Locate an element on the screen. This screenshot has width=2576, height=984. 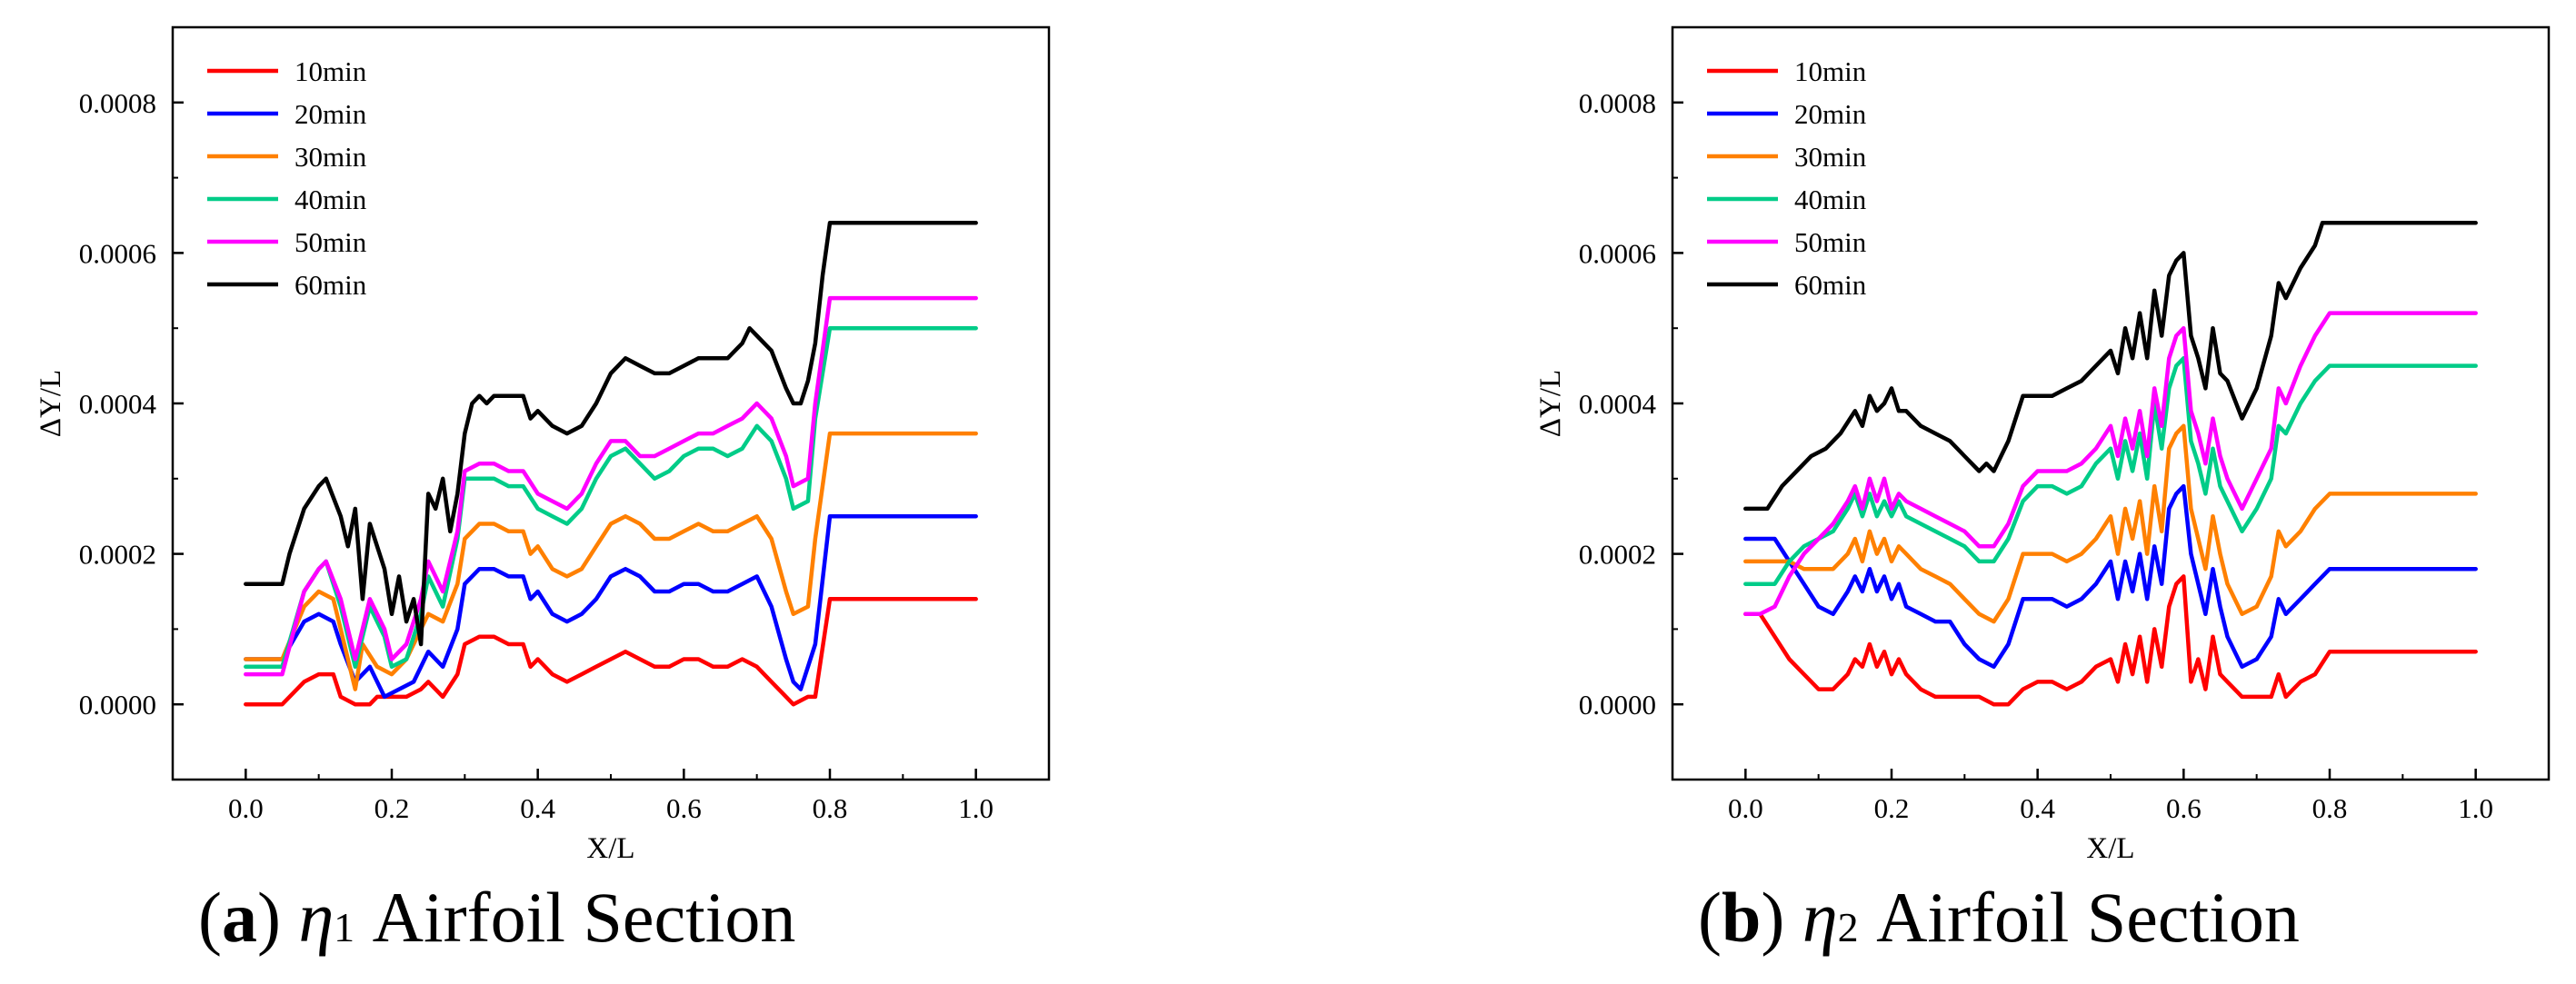
caption-panel-letter: b is located at coordinates (1741, 917).